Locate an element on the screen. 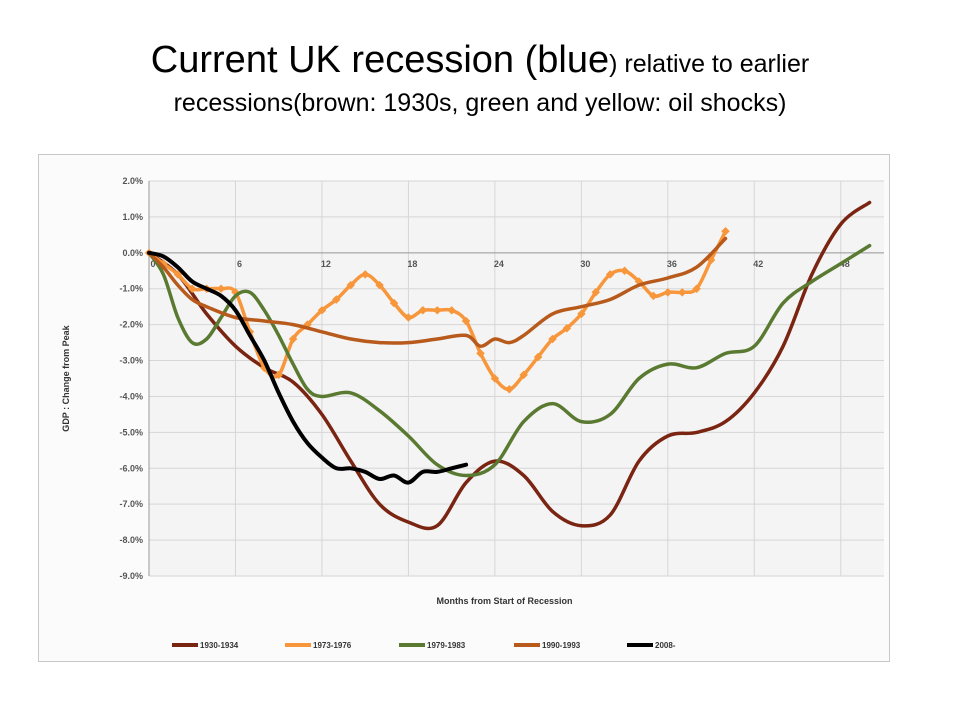 The image size is (960, 720). x-tick-label: 48 is located at coordinates (845, 264).